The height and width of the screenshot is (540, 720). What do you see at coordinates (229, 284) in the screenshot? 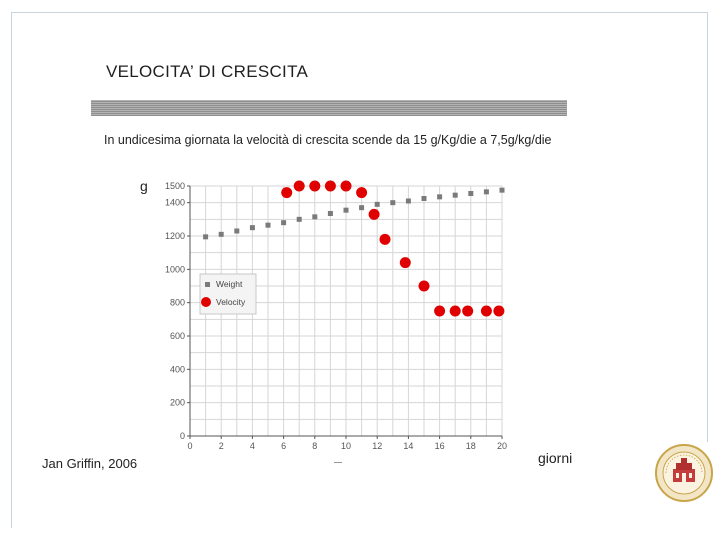
I see `legend-weight-label: Weight` at bounding box center [229, 284].